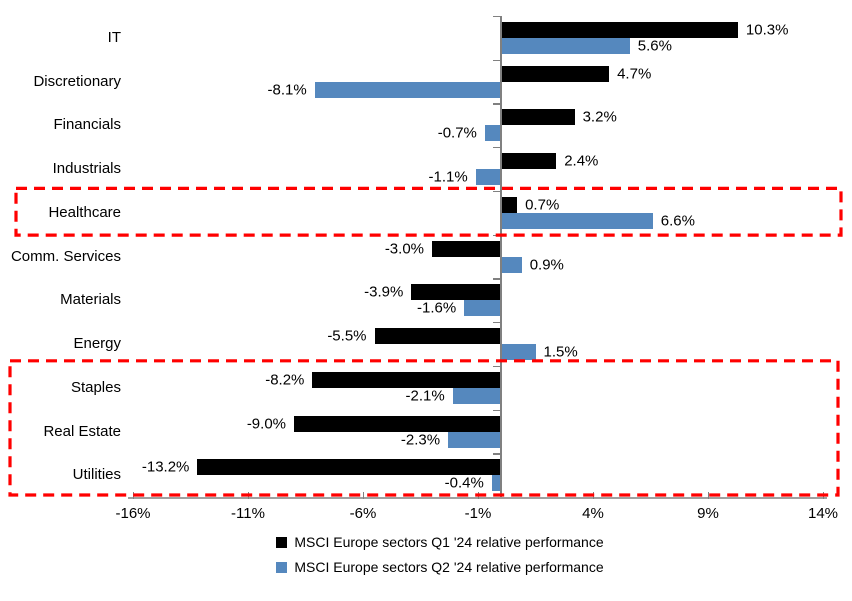 The height and width of the screenshot is (601, 852). I want to click on value-label-q2-comm-services: 0.9%, so click(546, 265).